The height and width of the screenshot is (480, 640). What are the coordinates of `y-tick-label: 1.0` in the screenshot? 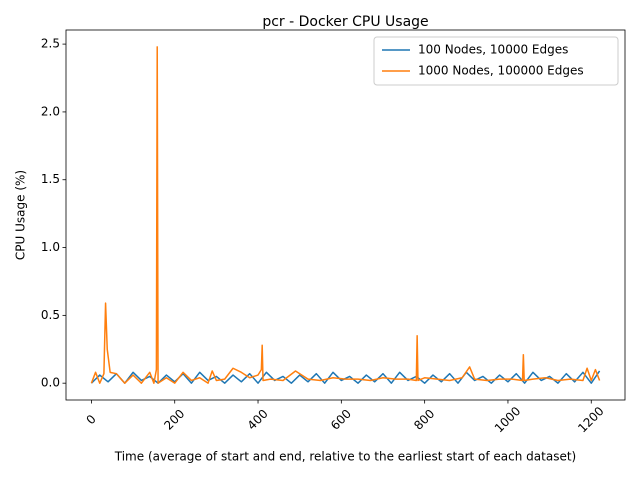 It's located at (50, 247).